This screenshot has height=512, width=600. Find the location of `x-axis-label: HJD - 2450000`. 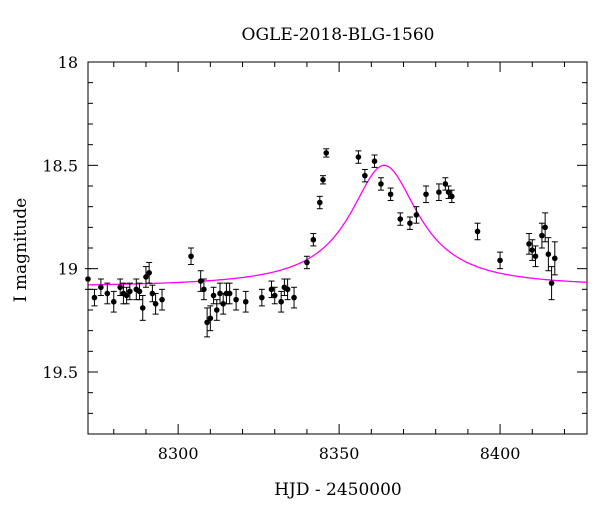

x-axis-label: HJD - 2450000 is located at coordinates (338, 490).